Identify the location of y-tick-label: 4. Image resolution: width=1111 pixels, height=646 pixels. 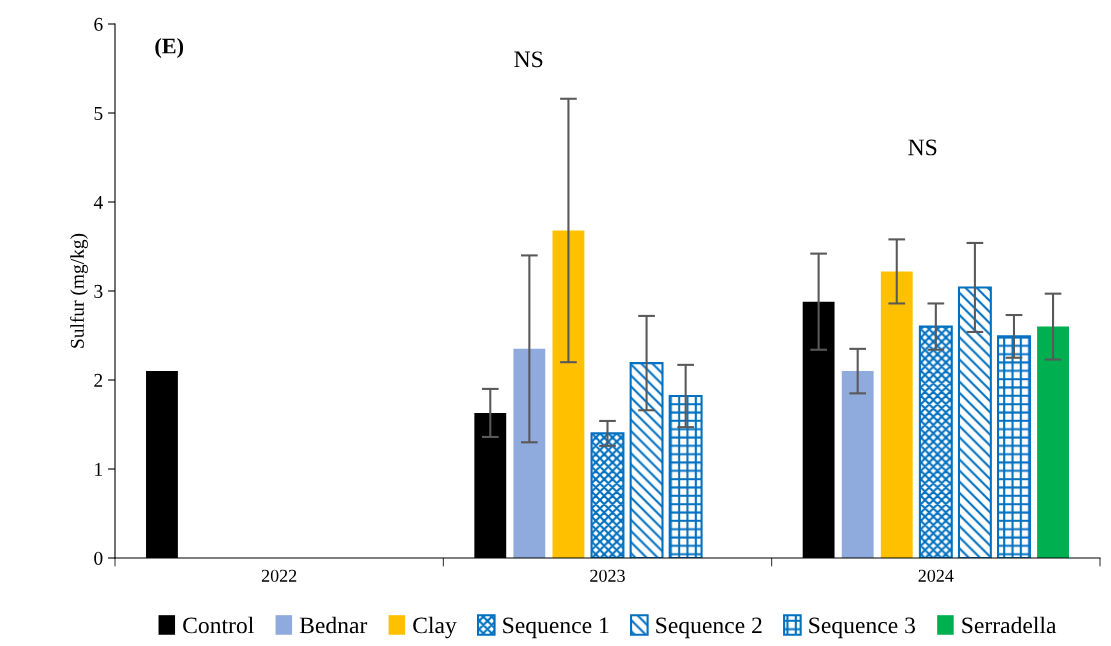
(98, 202).